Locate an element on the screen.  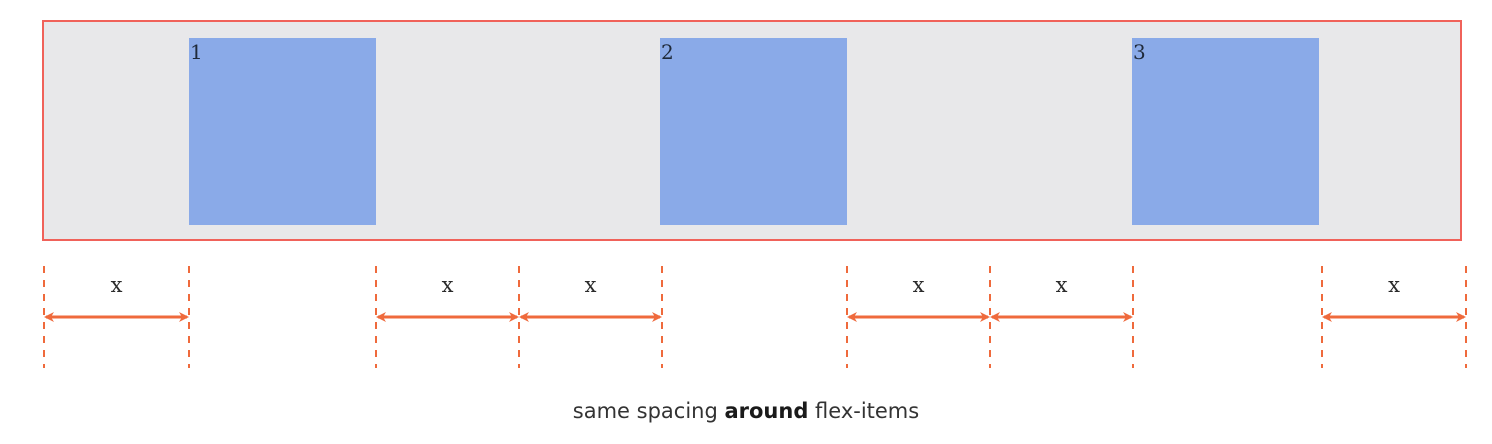
spacing-label-4: x is located at coordinates (919, 285).